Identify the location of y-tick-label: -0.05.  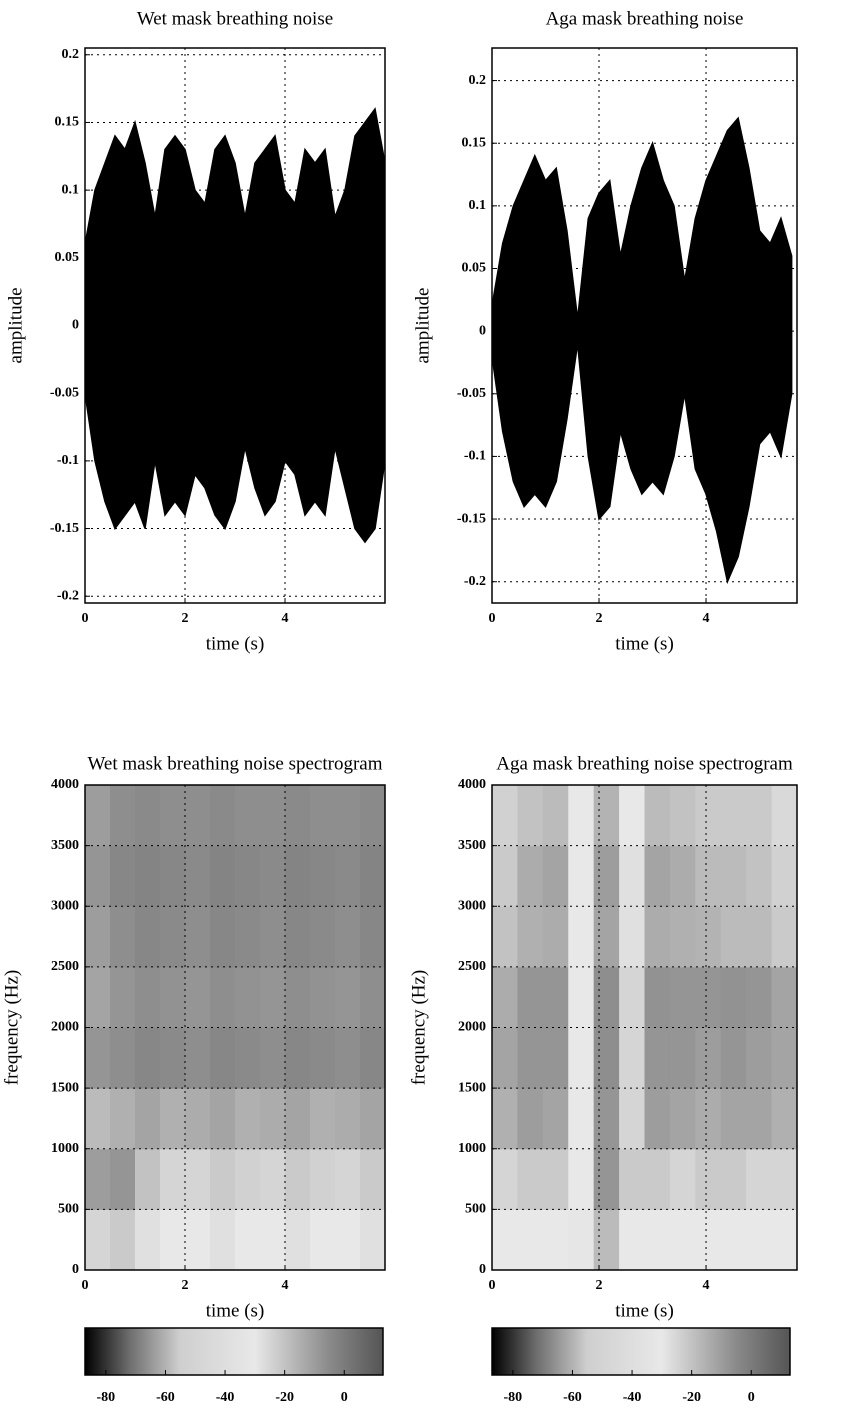
(64, 392).